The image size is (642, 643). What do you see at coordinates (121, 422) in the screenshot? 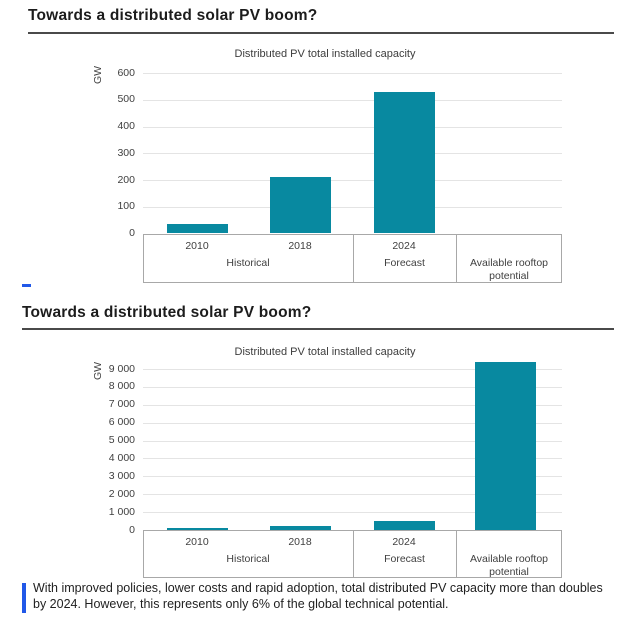
I see `y-tick-label: 6 000` at bounding box center [121, 422].